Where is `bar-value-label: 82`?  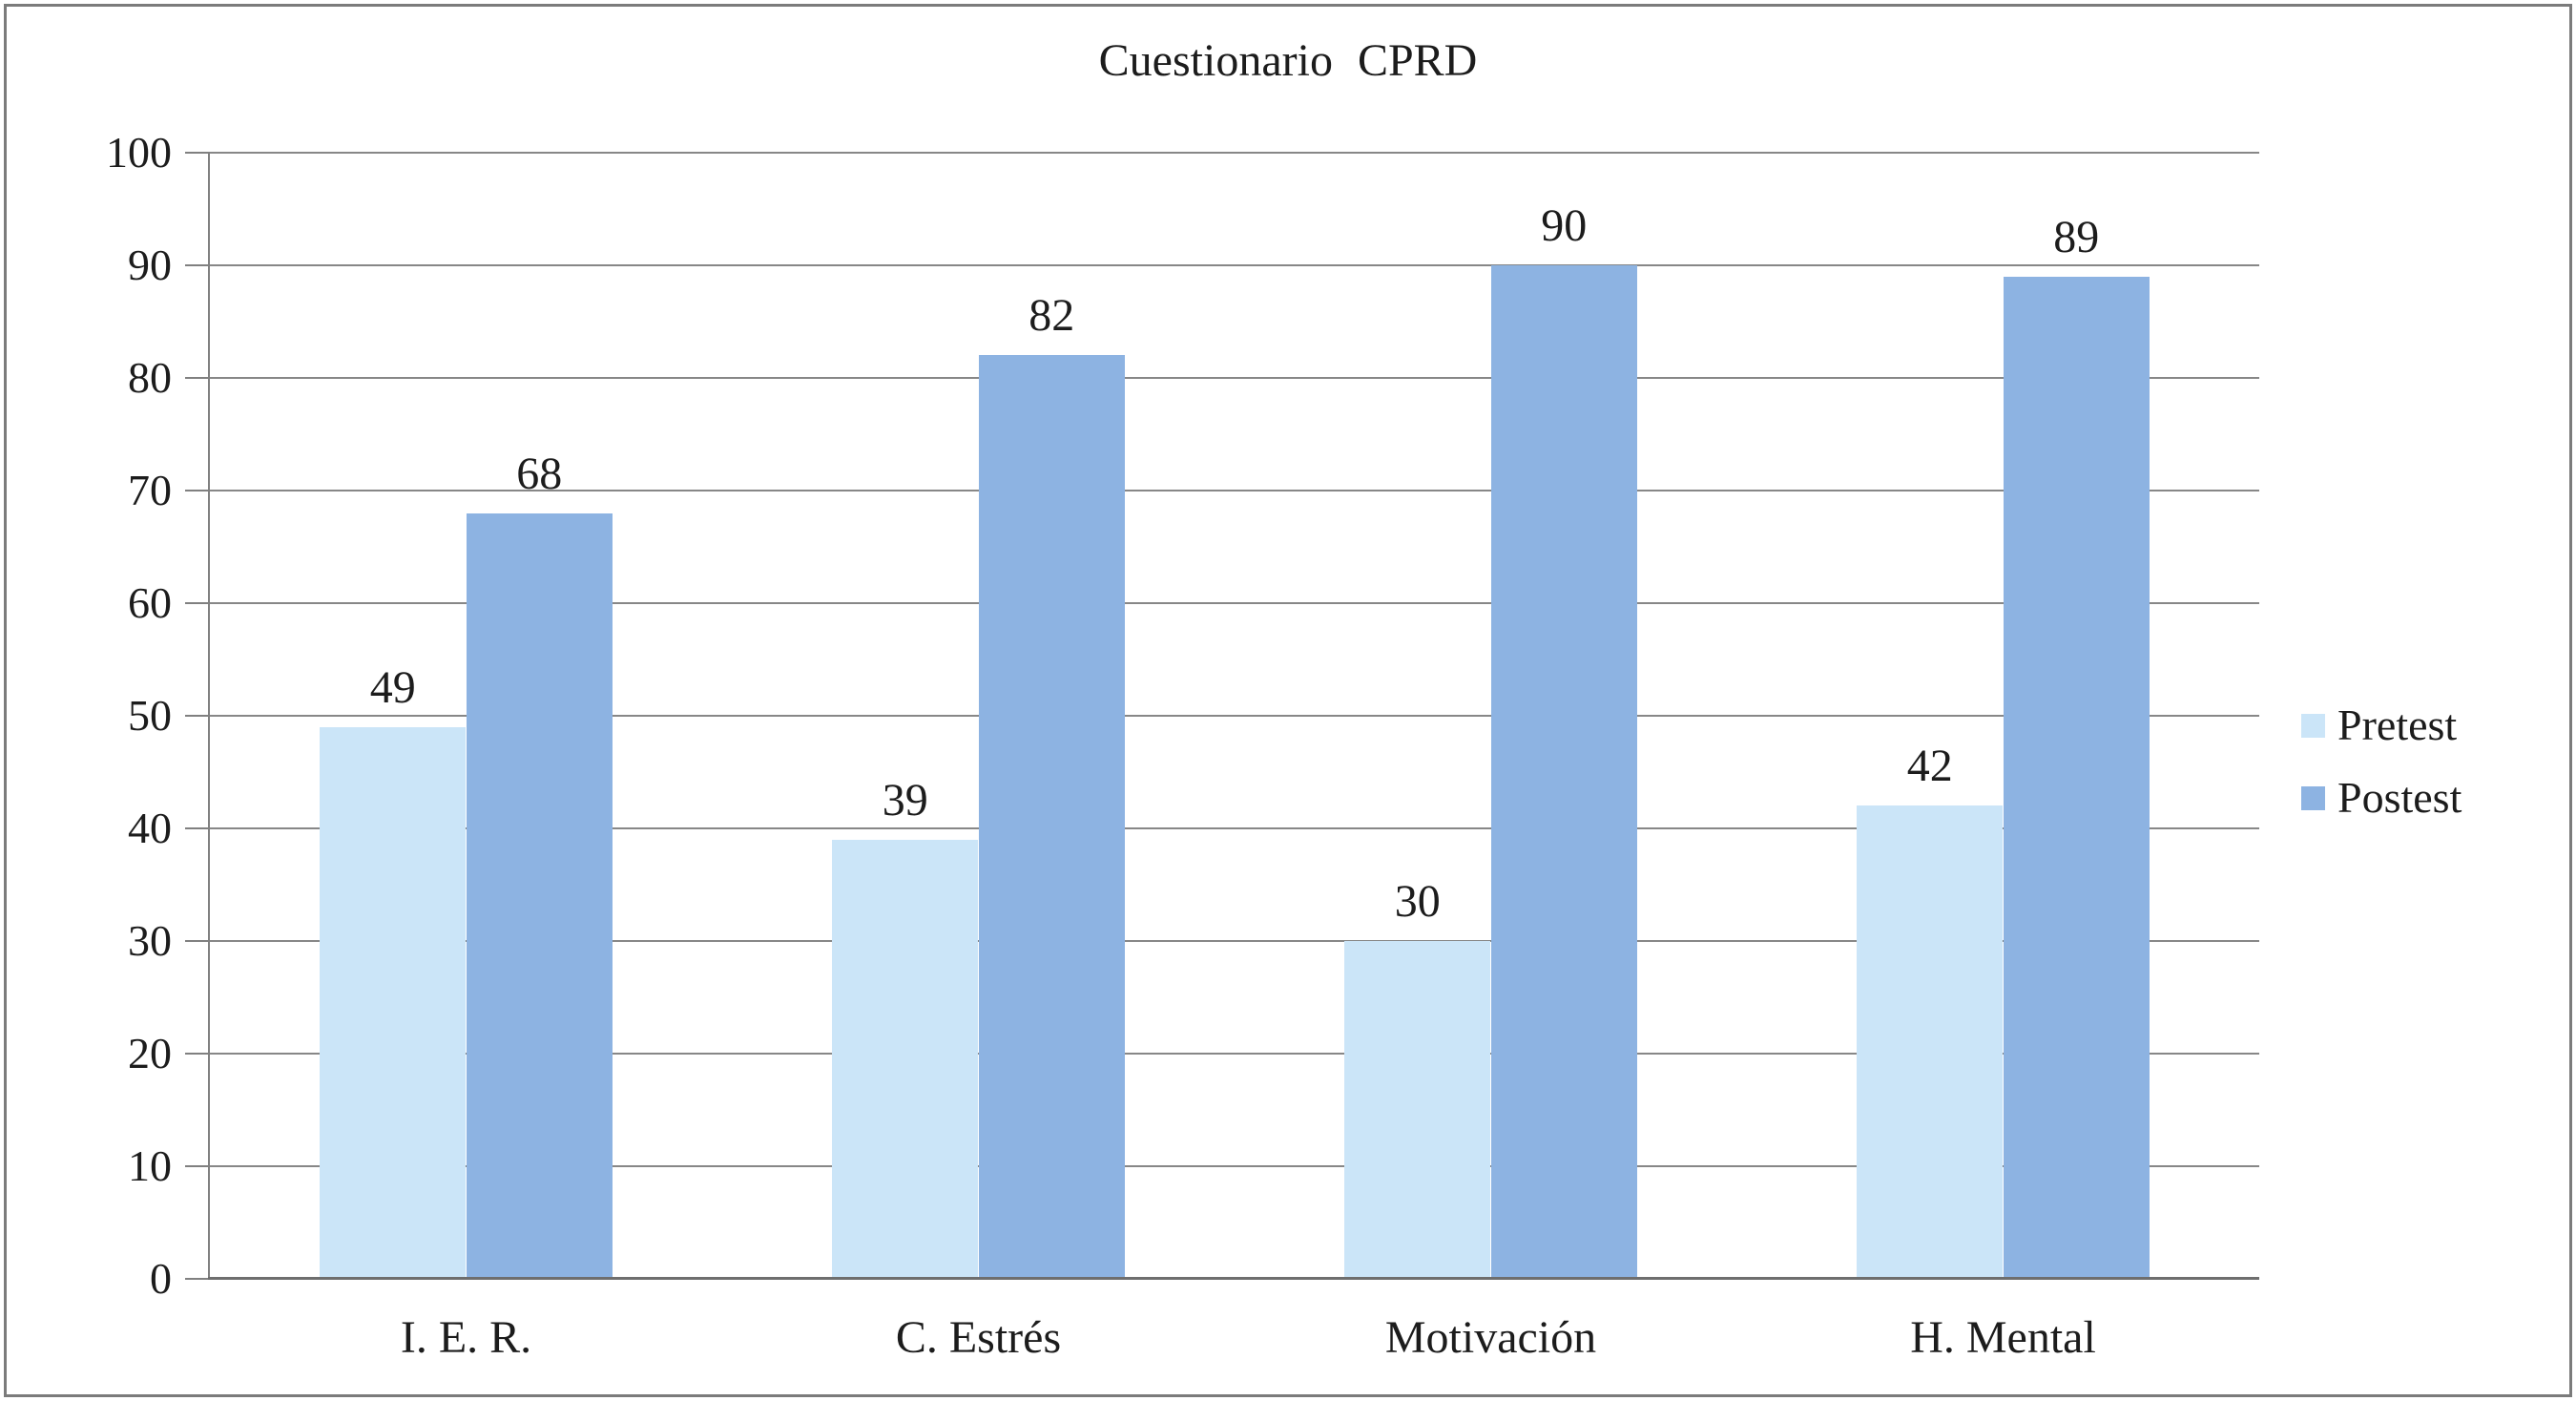
bar-value-label: 82 is located at coordinates (1051, 316).